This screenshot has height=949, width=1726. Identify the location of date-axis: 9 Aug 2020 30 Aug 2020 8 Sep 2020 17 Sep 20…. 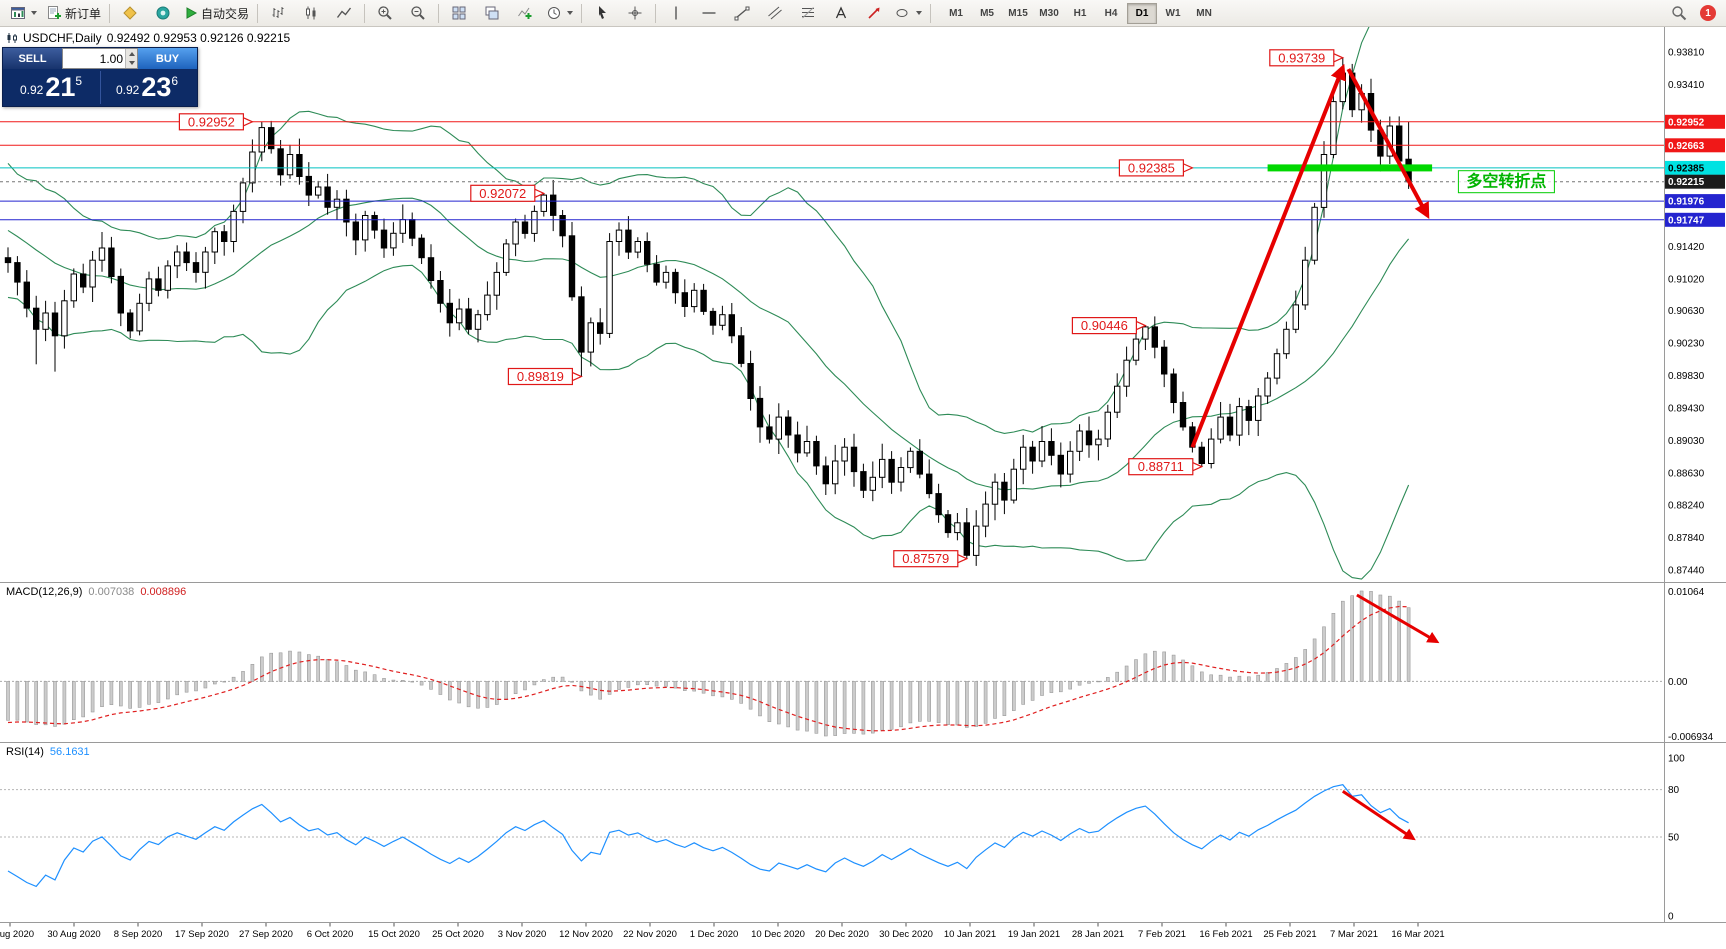
(722, 931).